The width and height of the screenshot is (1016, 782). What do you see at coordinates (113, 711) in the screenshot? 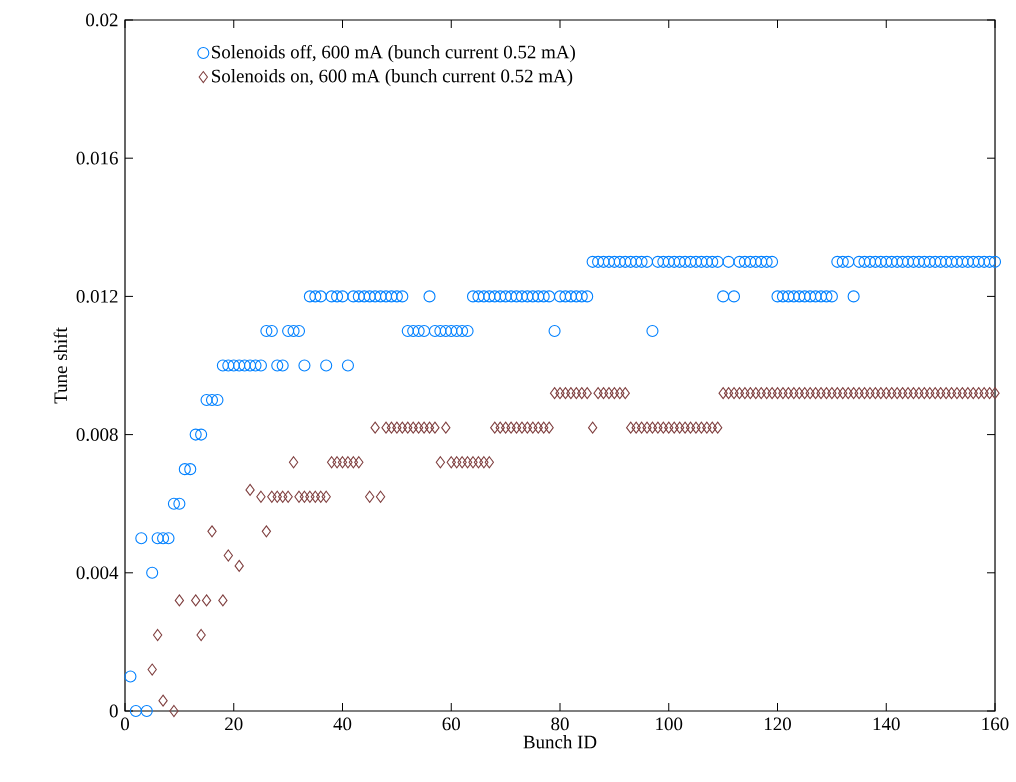
I see `y-tick-label: 0` at bounding box center [113, 711].